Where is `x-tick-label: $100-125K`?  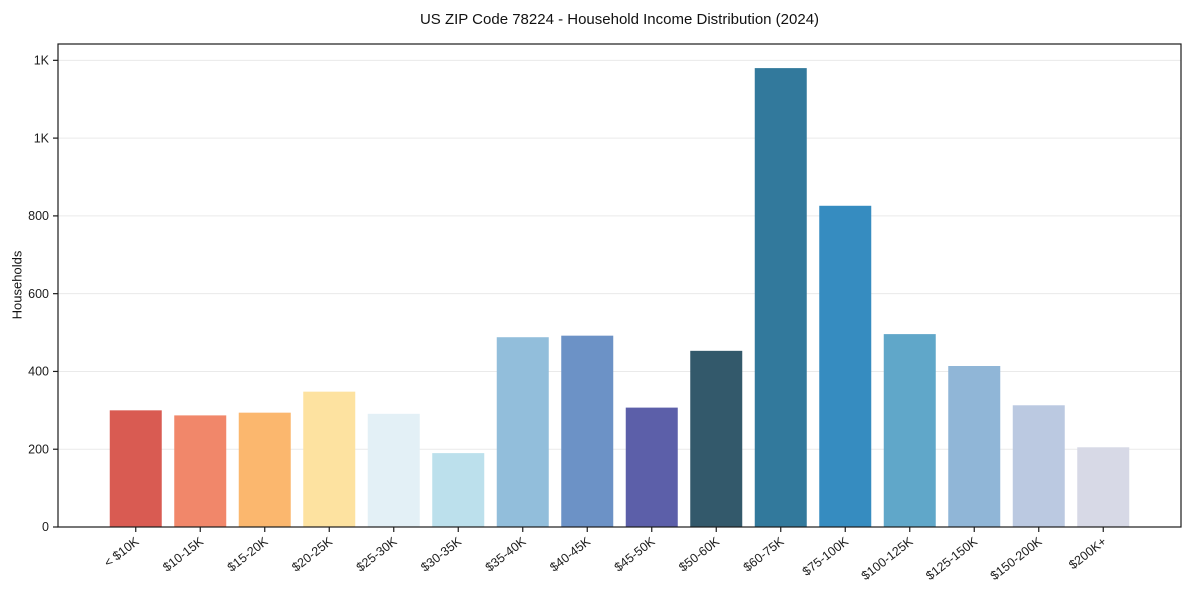 x-tick-label: $100-125K is located at coordinates (887, 558).